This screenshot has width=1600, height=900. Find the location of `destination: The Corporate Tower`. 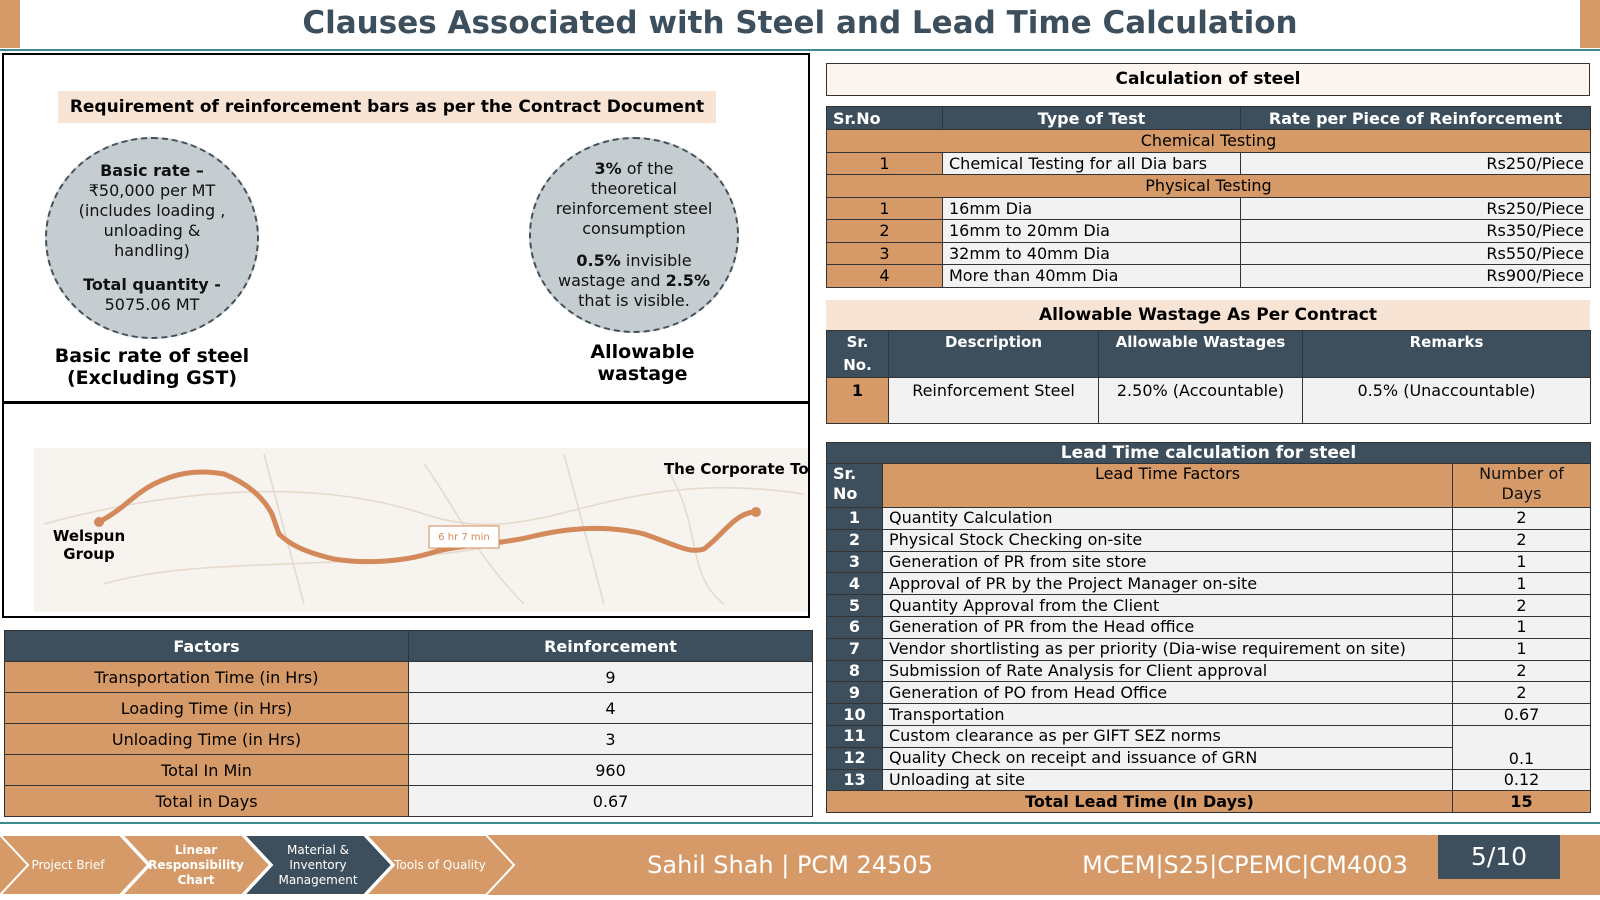

destination: The Corporate Tower is located at coordinates (736, 469).